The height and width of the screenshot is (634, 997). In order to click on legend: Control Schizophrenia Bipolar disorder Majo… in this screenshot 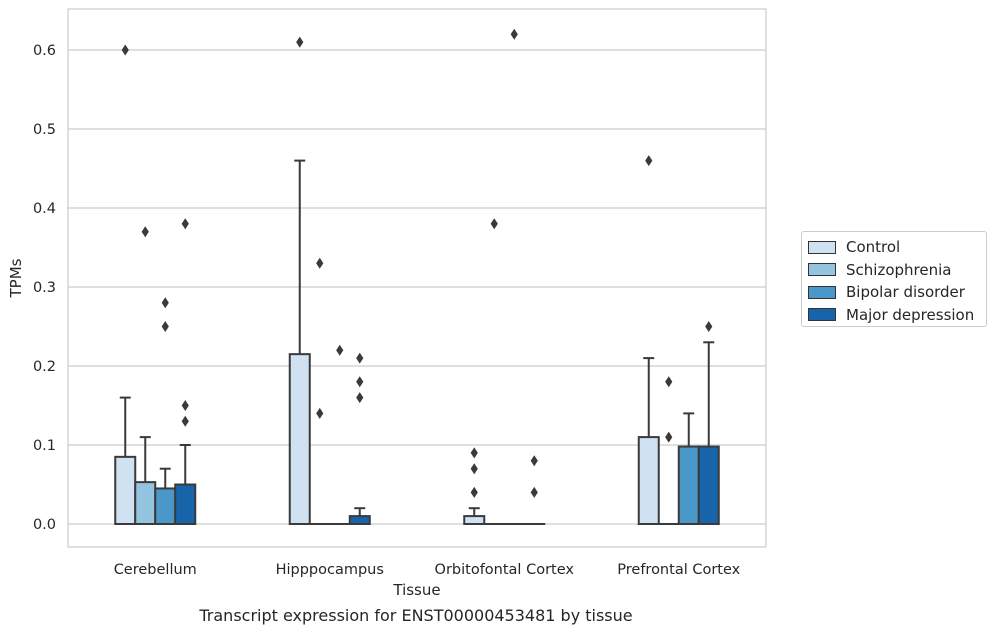, I will do `click(894, 279)`.